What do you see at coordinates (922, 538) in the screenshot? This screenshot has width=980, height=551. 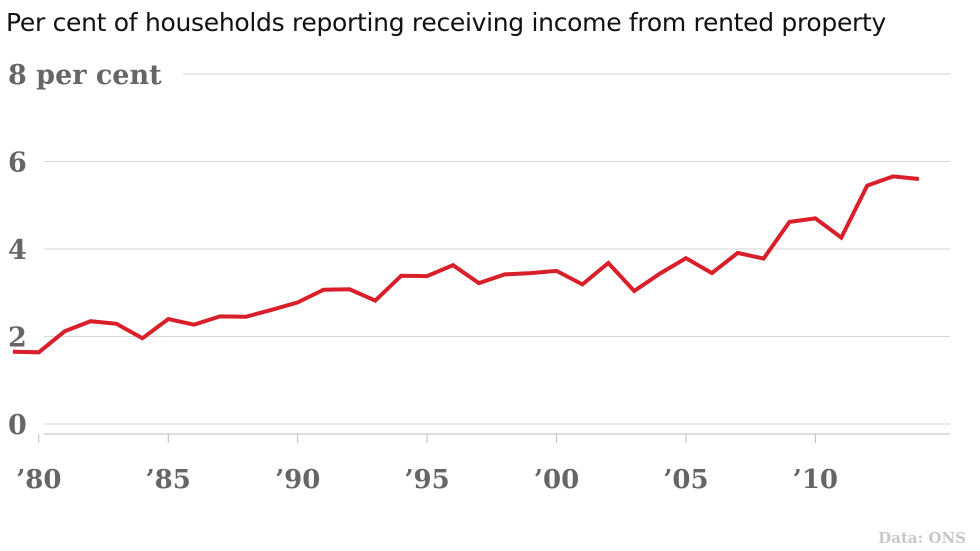 I see `source-note: Data: ONS` at bounding box center [922, 538].